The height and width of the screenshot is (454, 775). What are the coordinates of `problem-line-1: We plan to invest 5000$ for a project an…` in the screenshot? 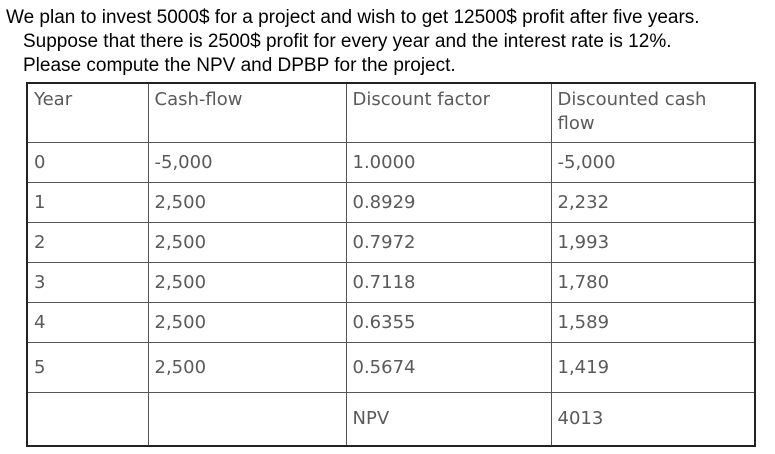 It's located at (353, 17).